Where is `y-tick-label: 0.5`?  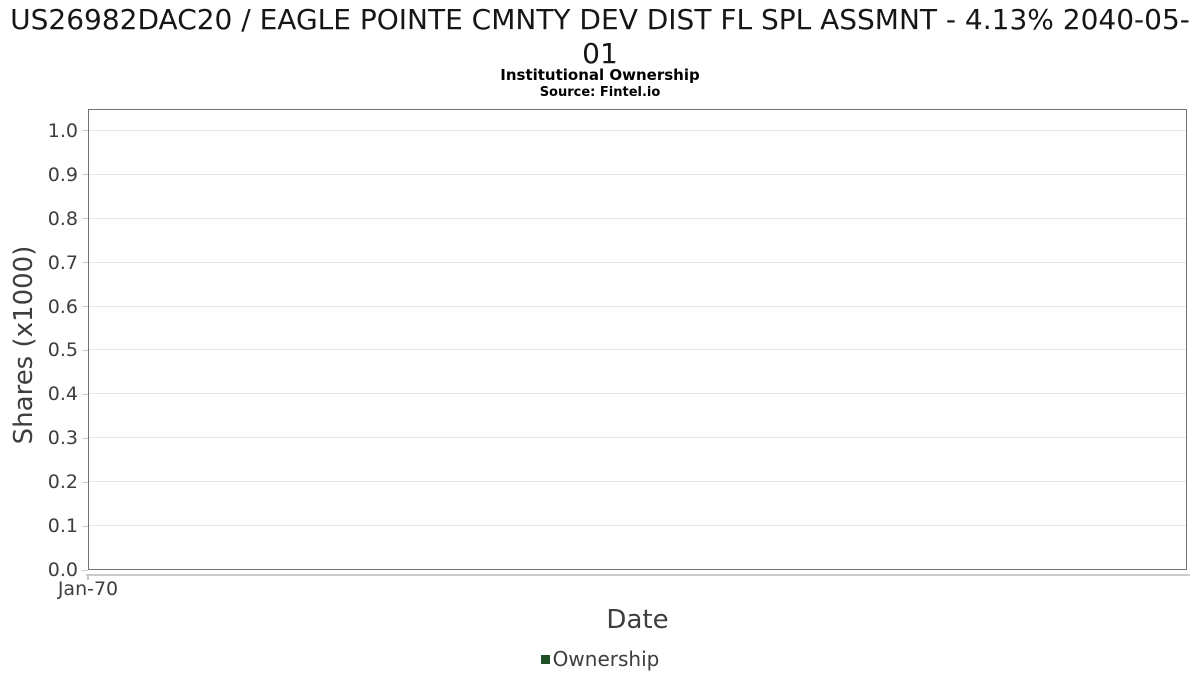 y-tick-label: 0.5 is located at coordinates (62, 350).